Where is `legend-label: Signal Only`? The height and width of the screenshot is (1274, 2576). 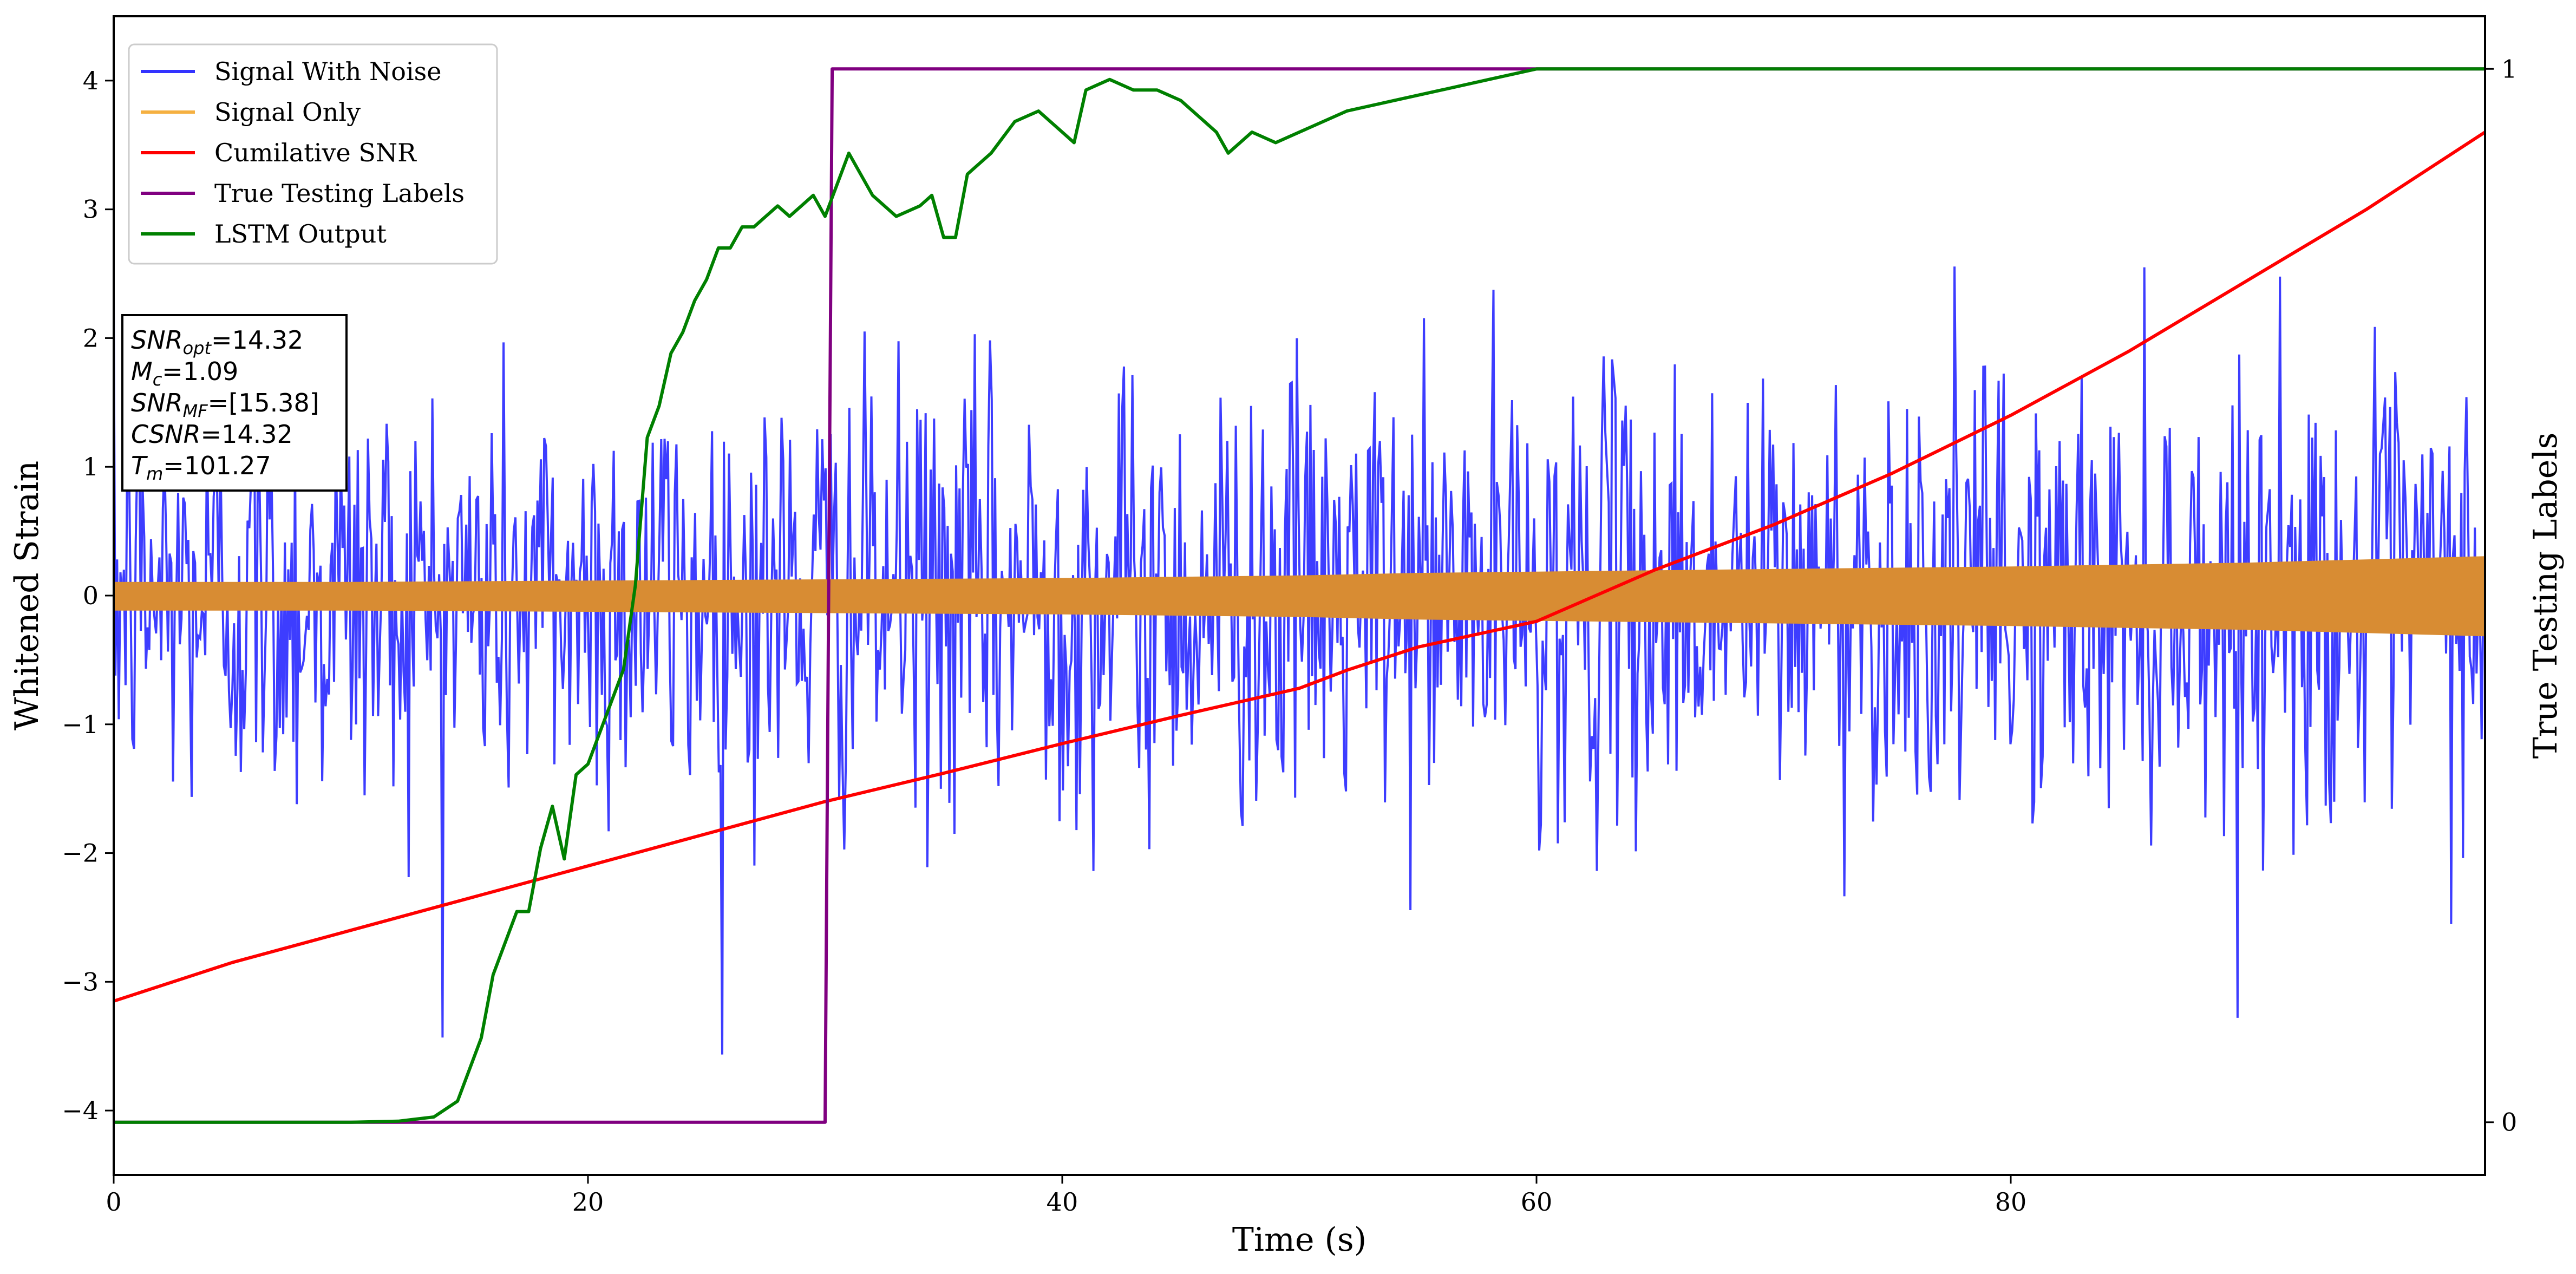
legend-label: Signal Only is located at coordinates (287, 112).